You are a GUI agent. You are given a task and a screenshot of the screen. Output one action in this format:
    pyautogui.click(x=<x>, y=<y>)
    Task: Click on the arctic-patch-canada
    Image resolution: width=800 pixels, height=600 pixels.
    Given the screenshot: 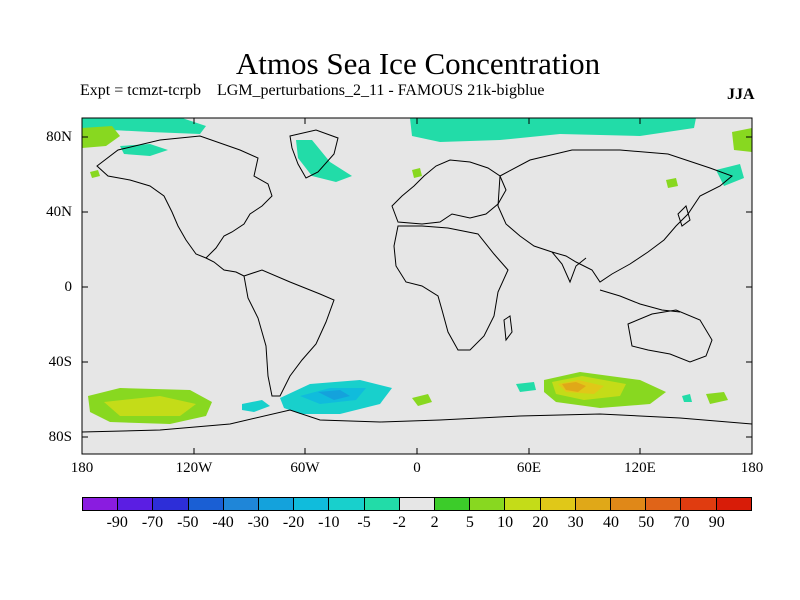 What is the action you would take?
    pyautogui.click(x=101, y=137)
    